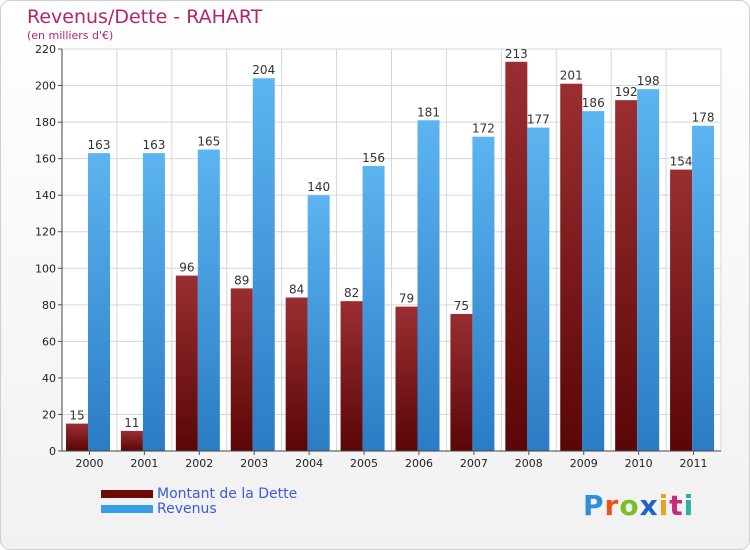 The width and height of the screenshot is (750, 550). I want to click on data-label-revenus: 186, so click(593, 103).